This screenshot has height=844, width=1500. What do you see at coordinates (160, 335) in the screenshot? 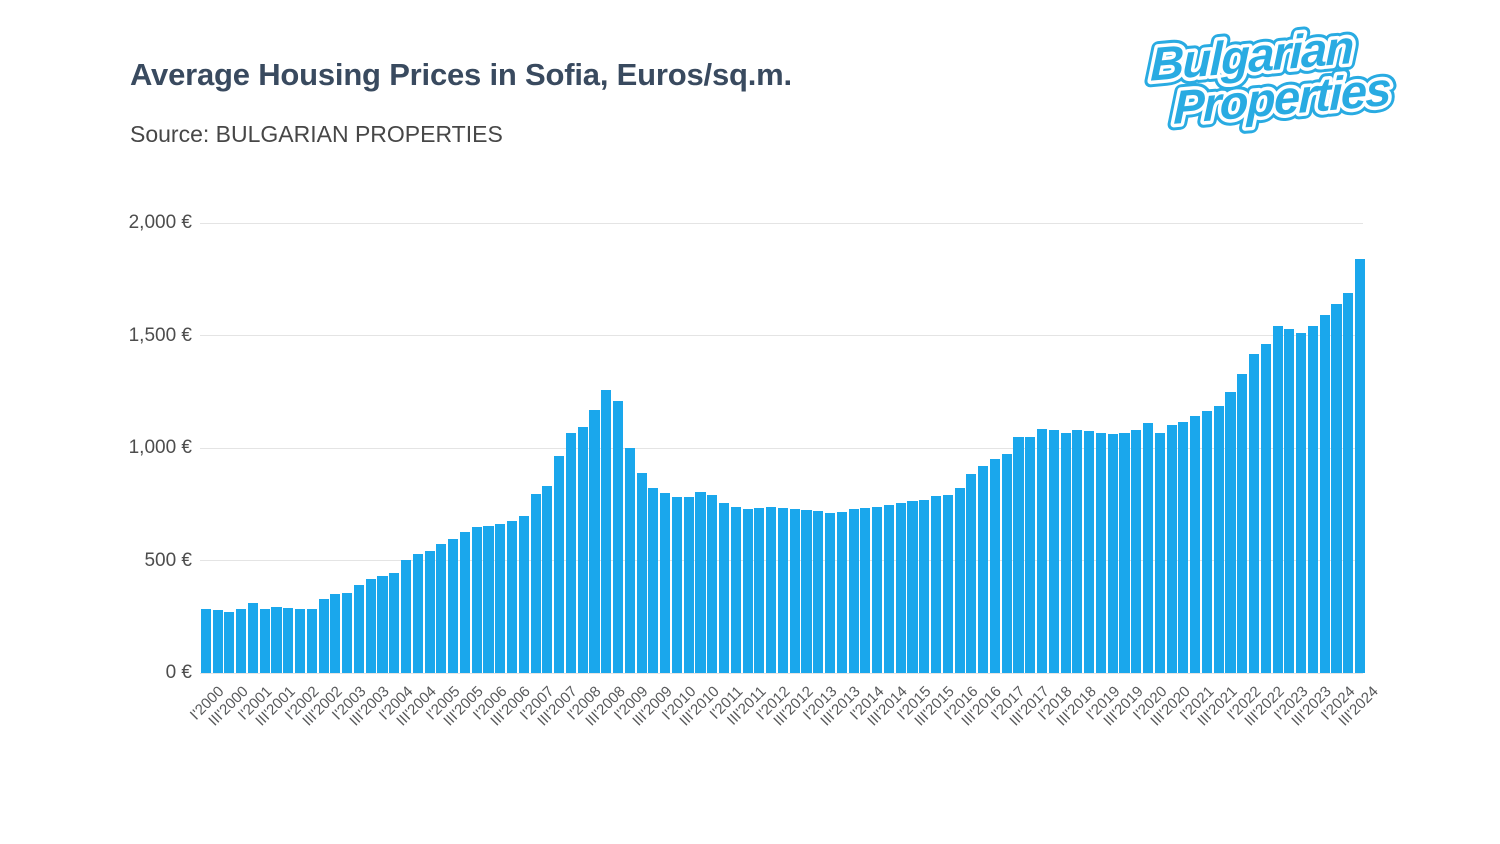
I see `y-tick-label: 1,500 €` at bounding box center [160, 335].